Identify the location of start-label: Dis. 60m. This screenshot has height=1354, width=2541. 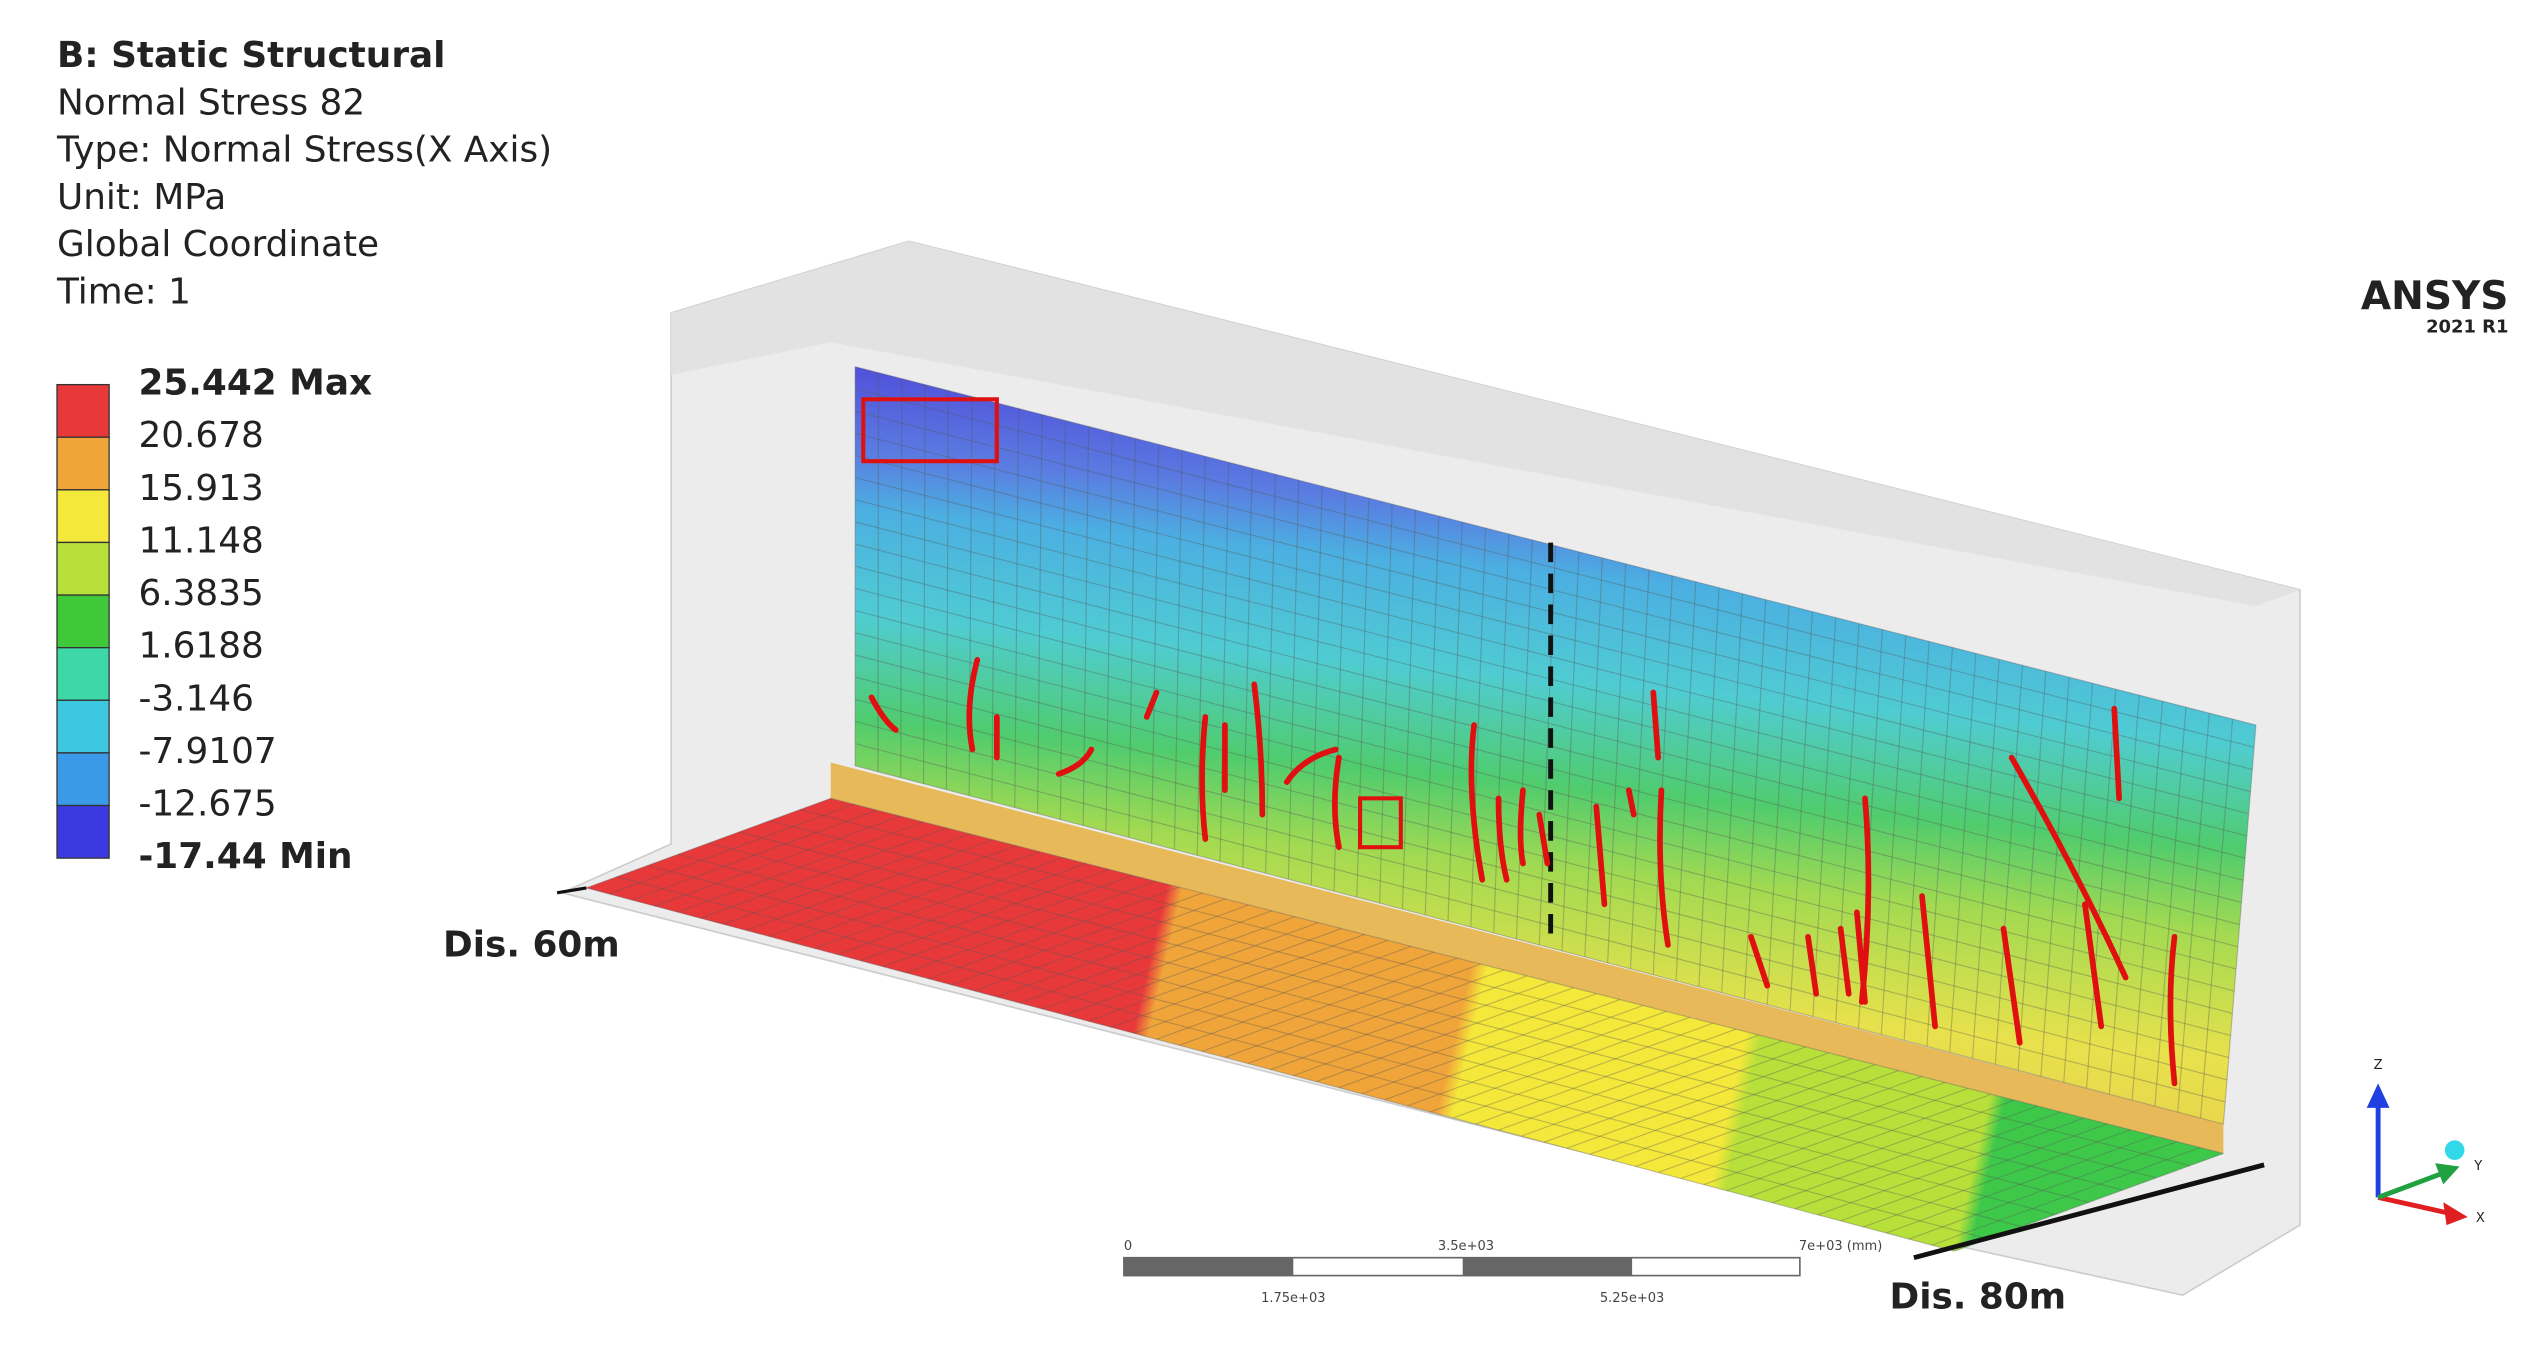
(531, 945).